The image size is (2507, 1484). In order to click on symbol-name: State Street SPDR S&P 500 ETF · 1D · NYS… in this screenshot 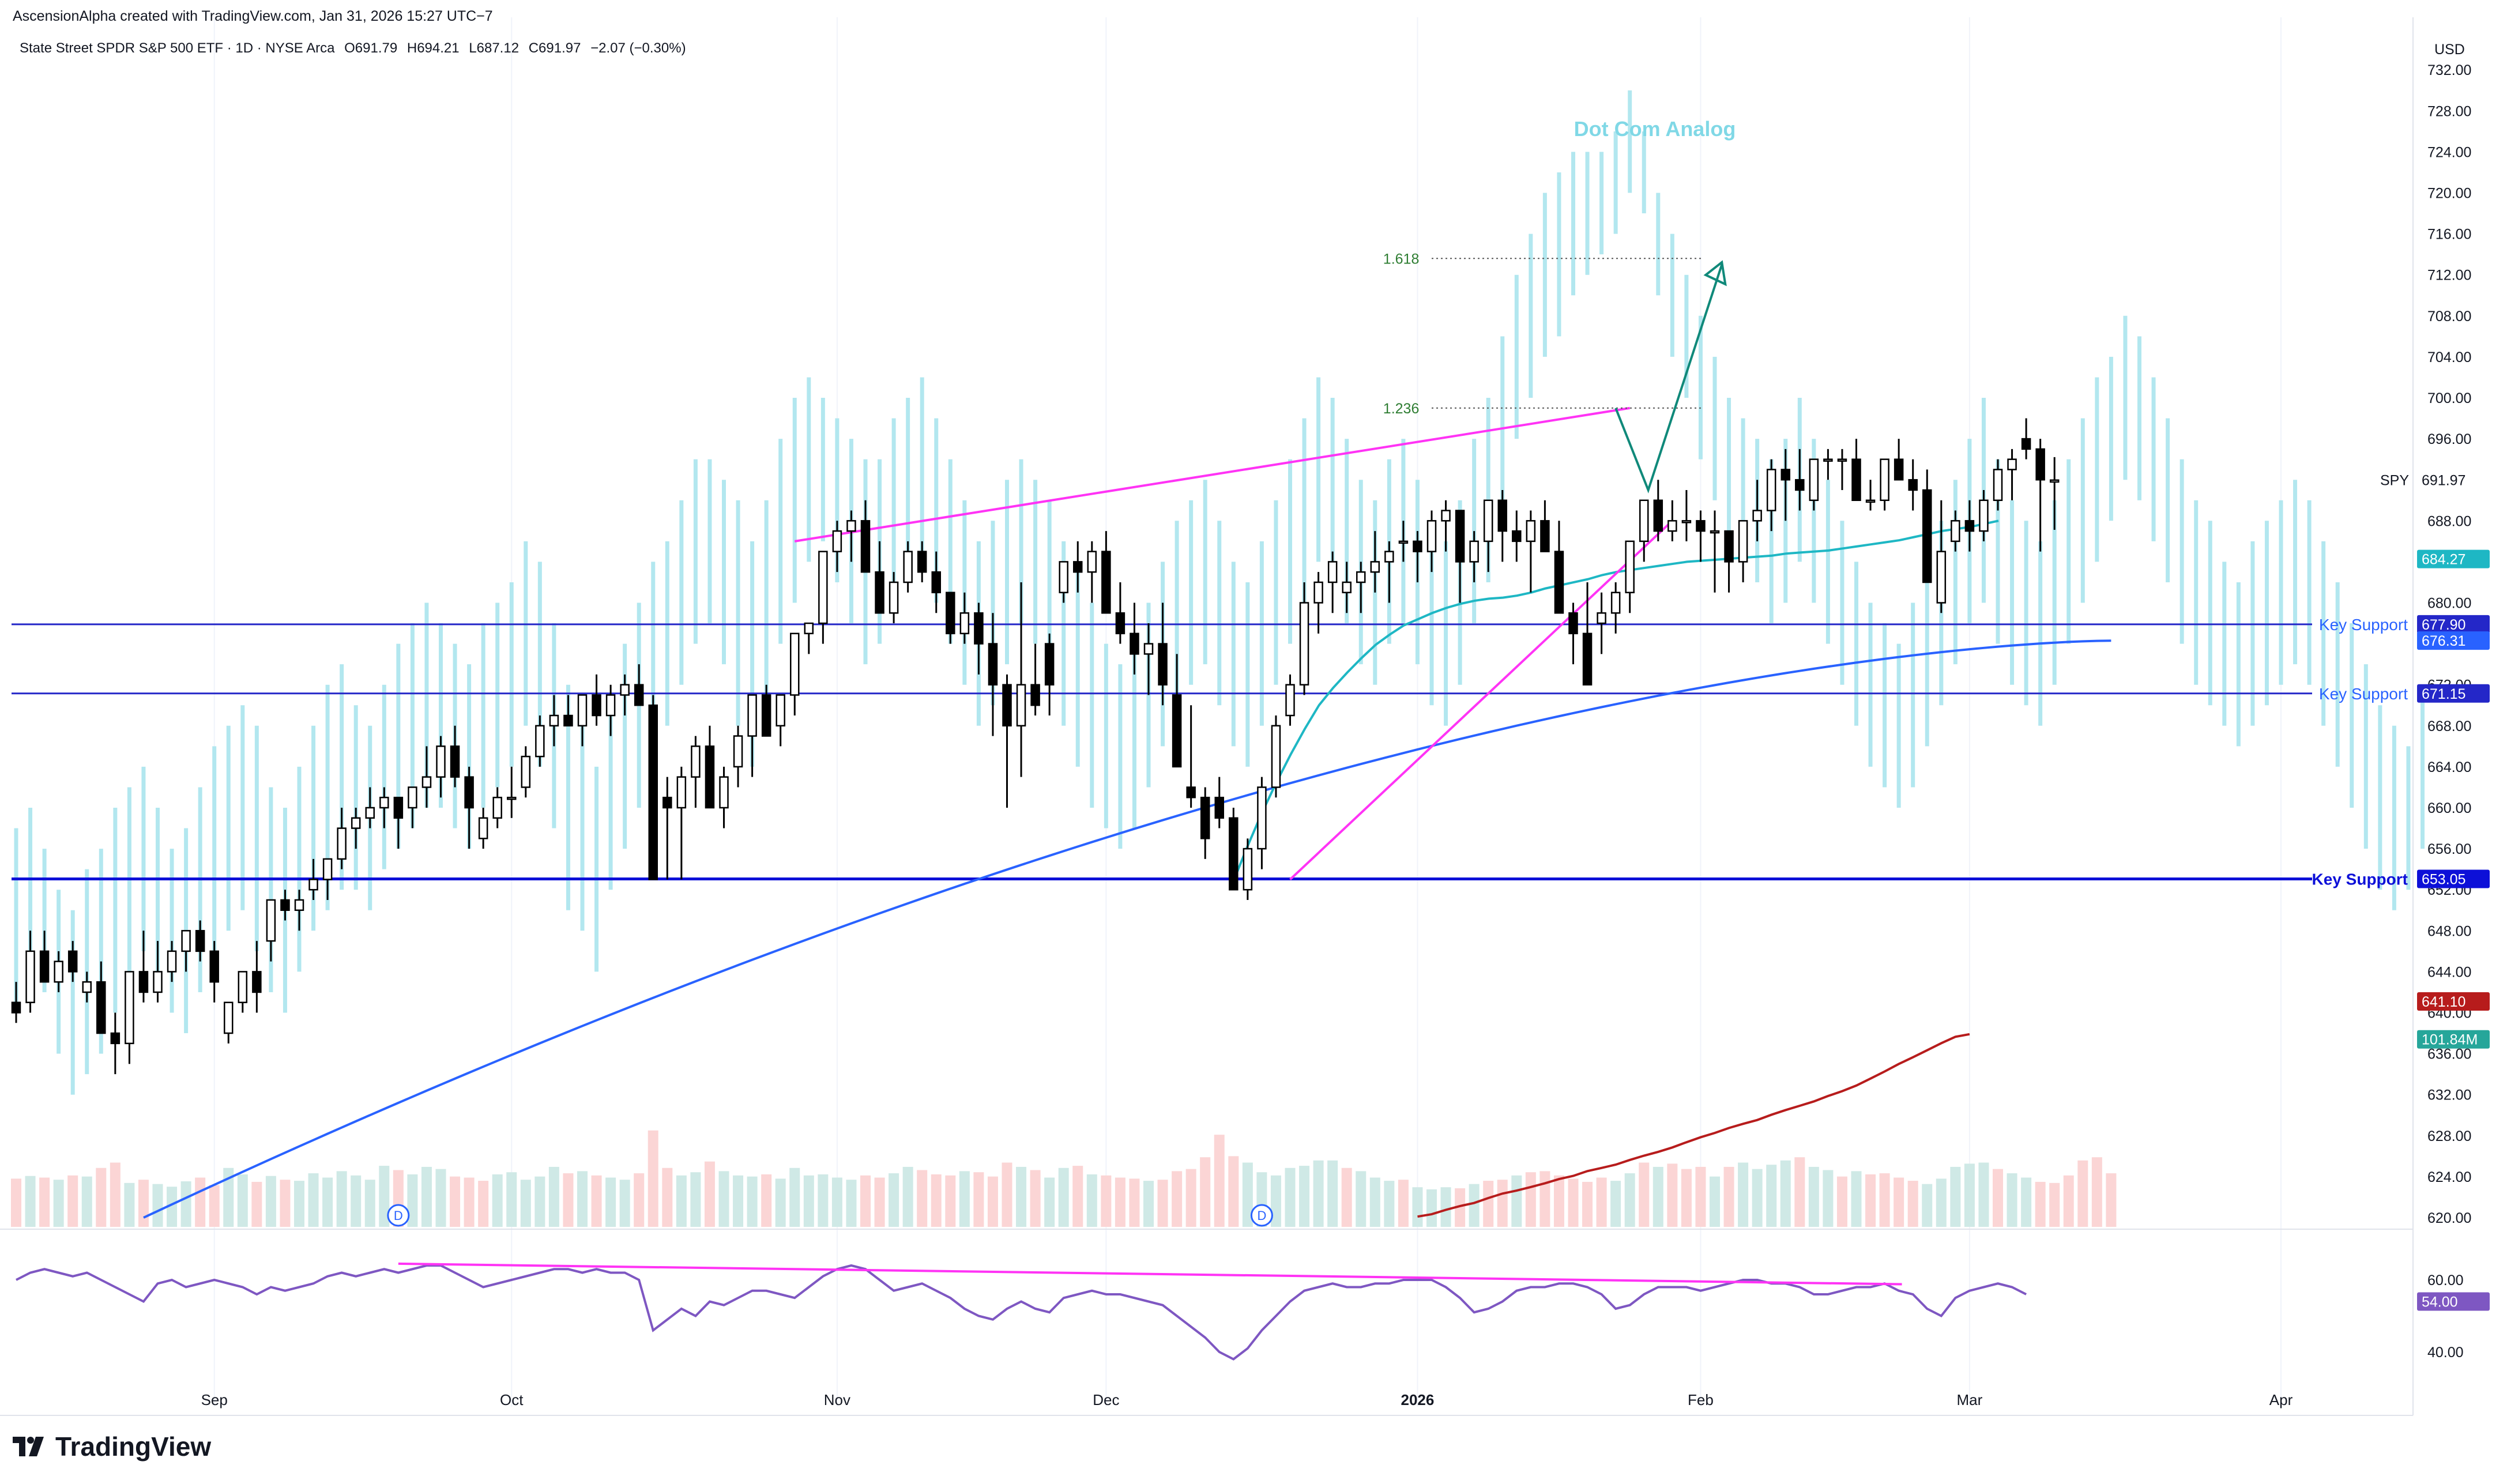, I will do `click(177, 48)`.